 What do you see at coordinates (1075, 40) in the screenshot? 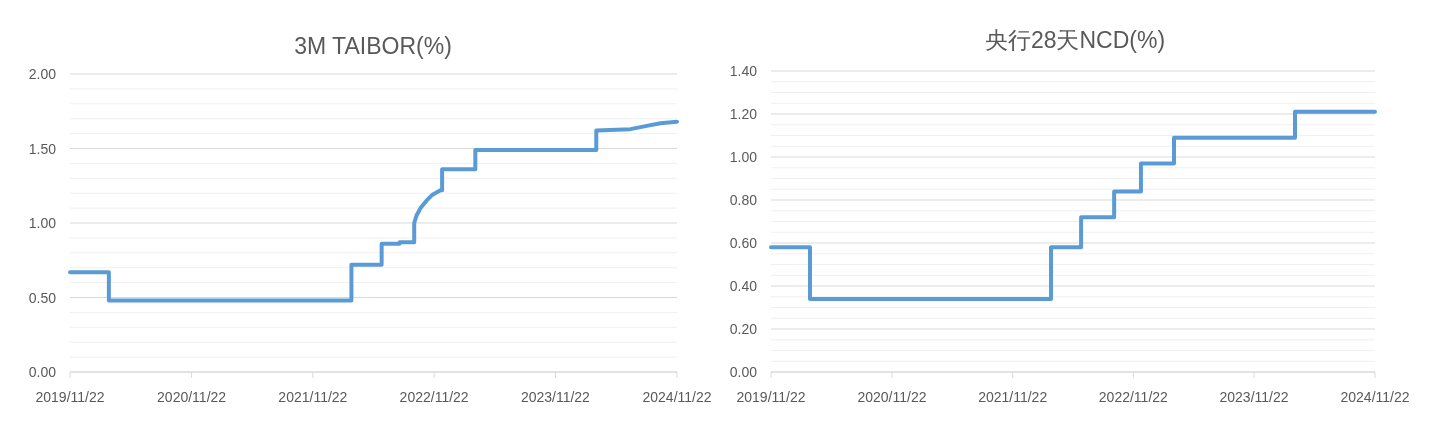
I see `chart-title: 央行28天NCD(%)` at bounding box center [1075, 40].